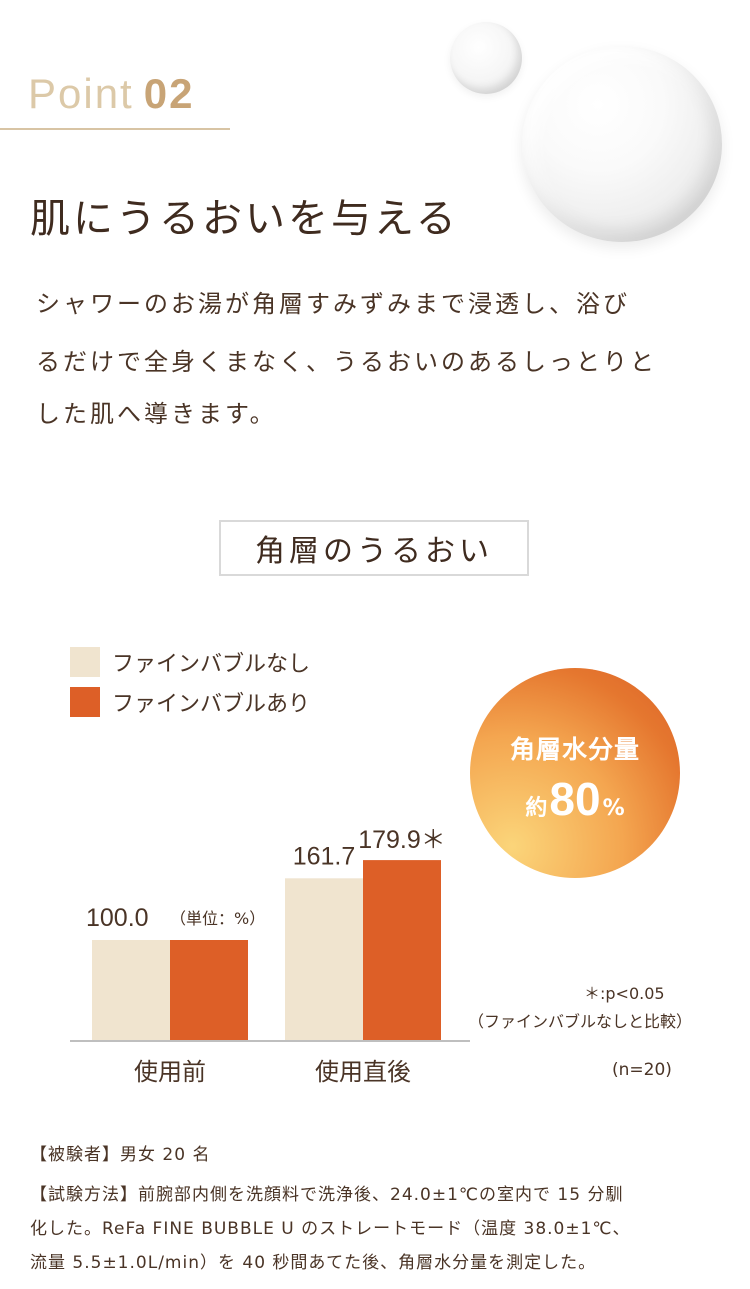  Describe the element at coordinates (327, 1195) in the screenshot. I see `footnote-line: 【試験方法】前腕部内側を洗顔料で洗浄後、24.0±1℃の室内で 15 分馴` at that location.